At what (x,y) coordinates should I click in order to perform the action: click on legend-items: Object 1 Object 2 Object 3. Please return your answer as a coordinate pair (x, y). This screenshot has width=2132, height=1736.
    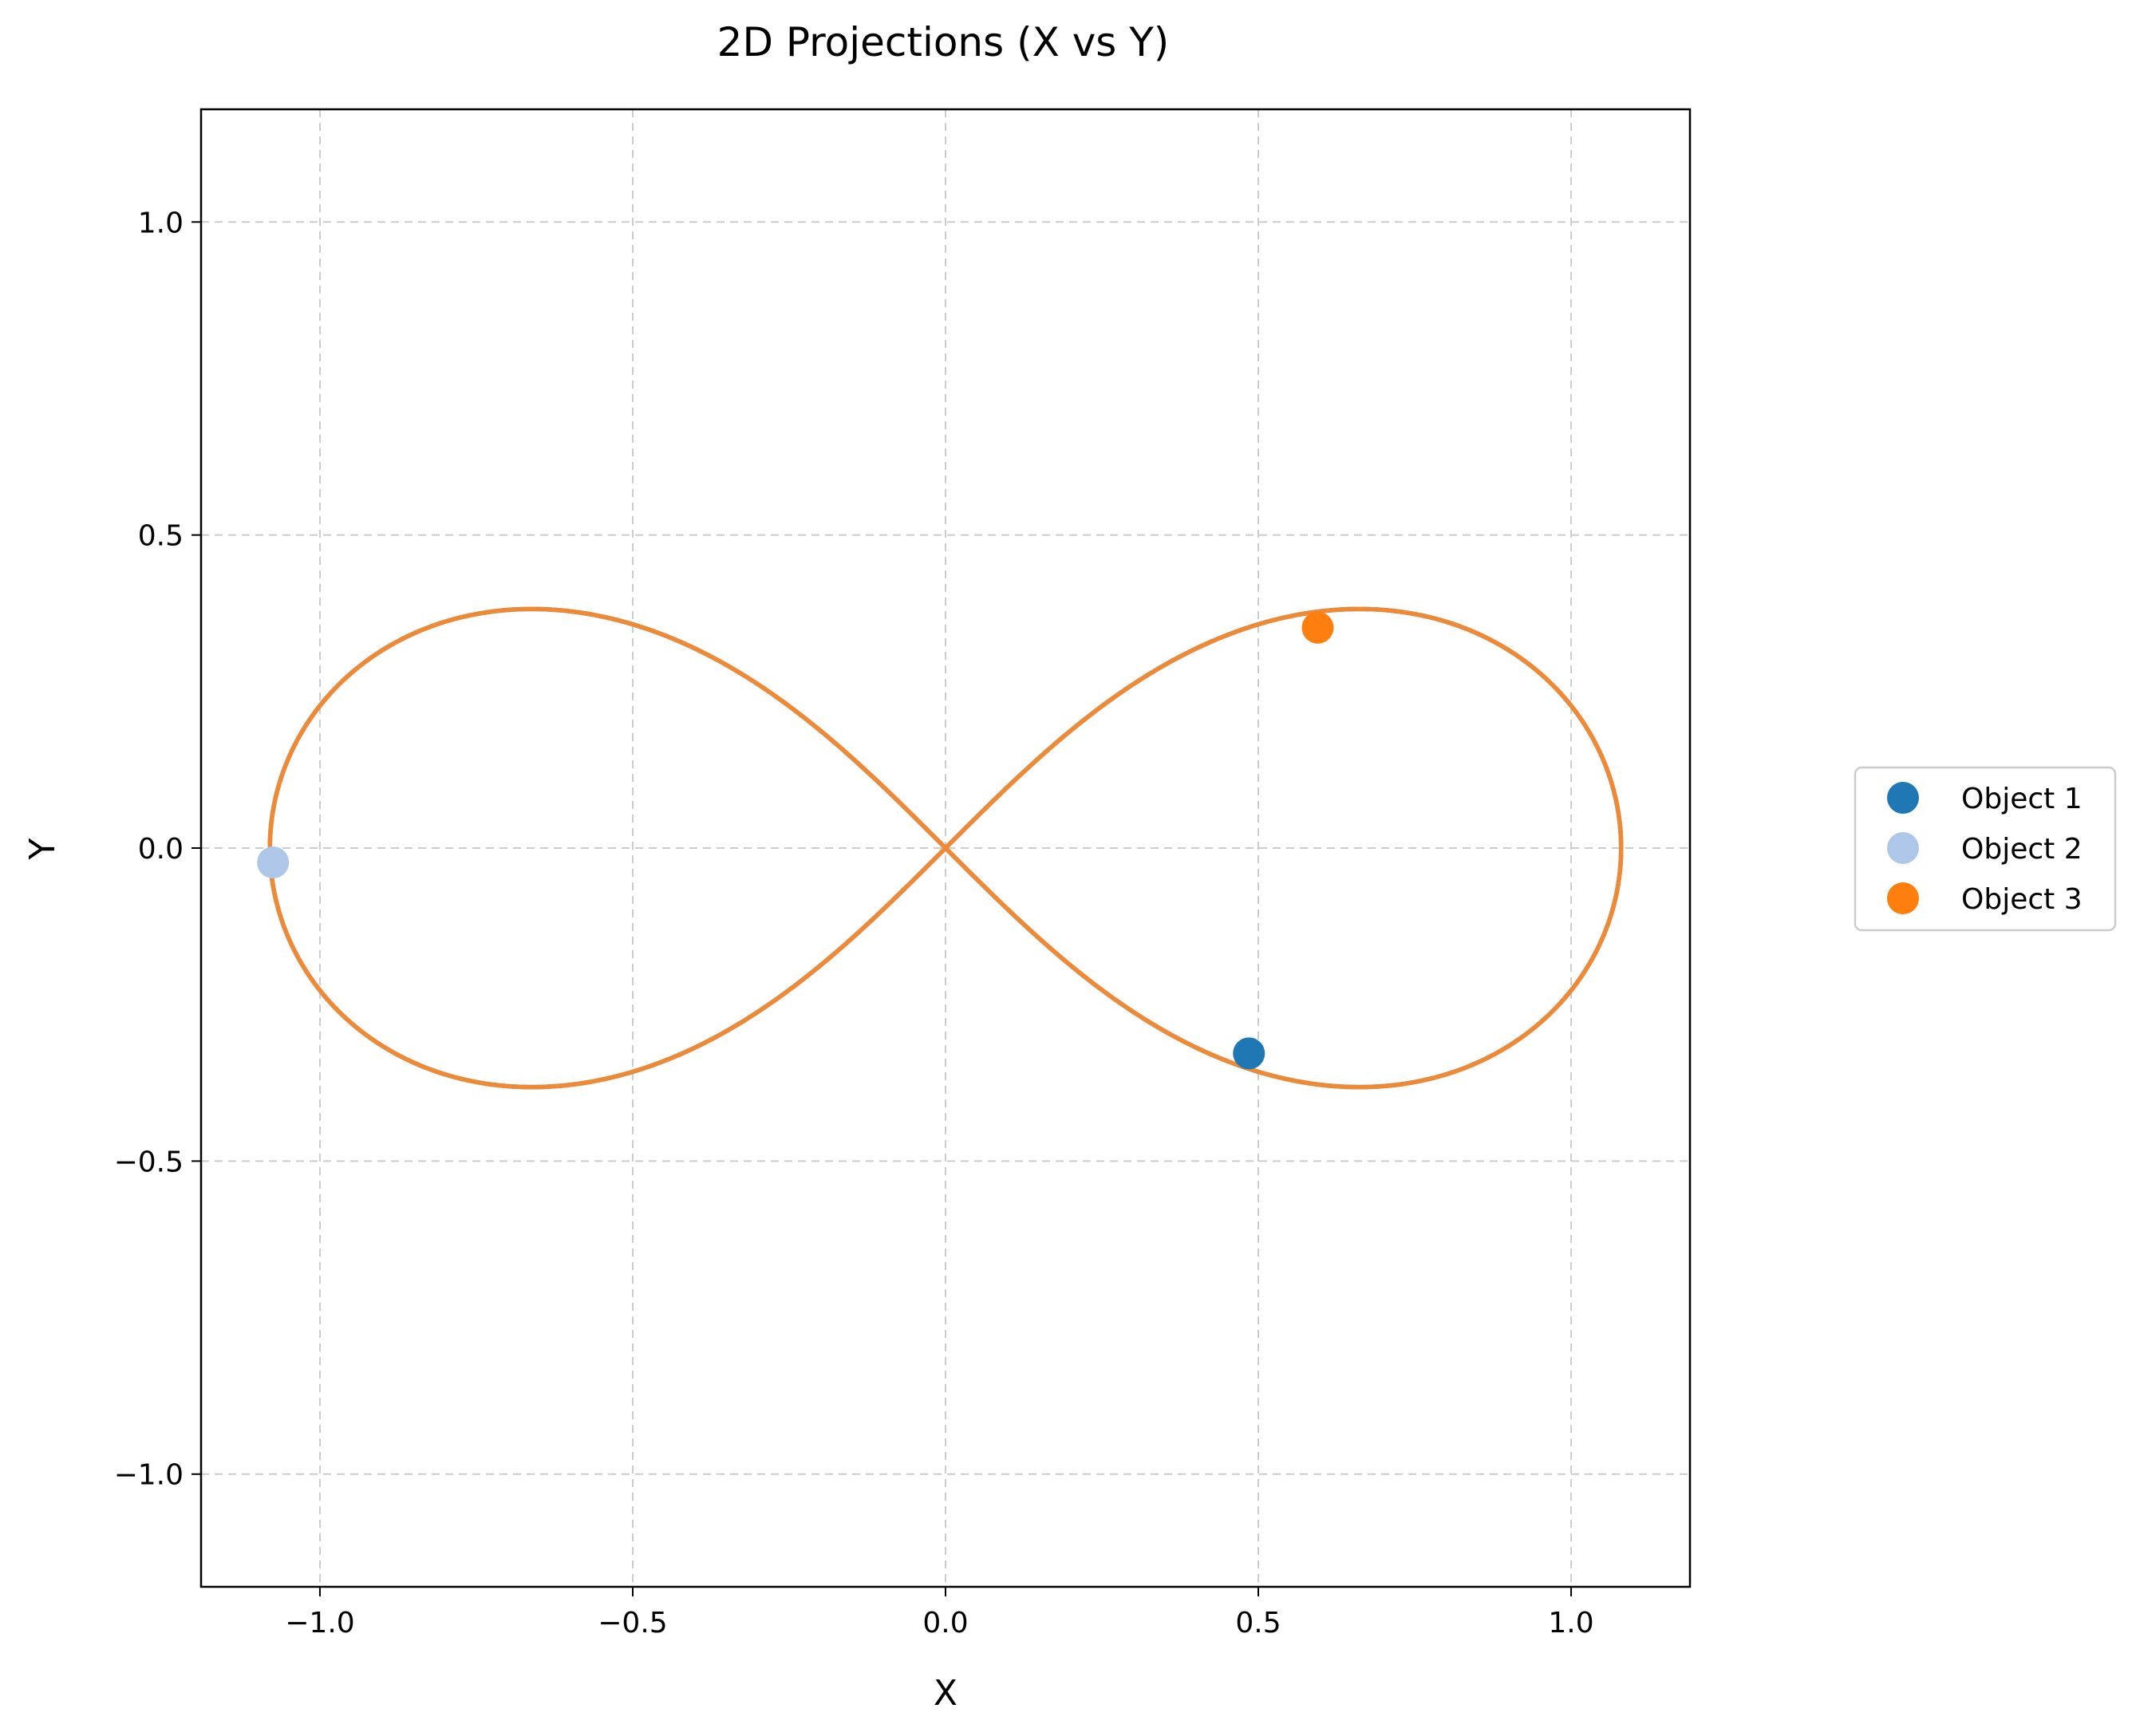
    Looking at the image, I should click on (1985, 849).